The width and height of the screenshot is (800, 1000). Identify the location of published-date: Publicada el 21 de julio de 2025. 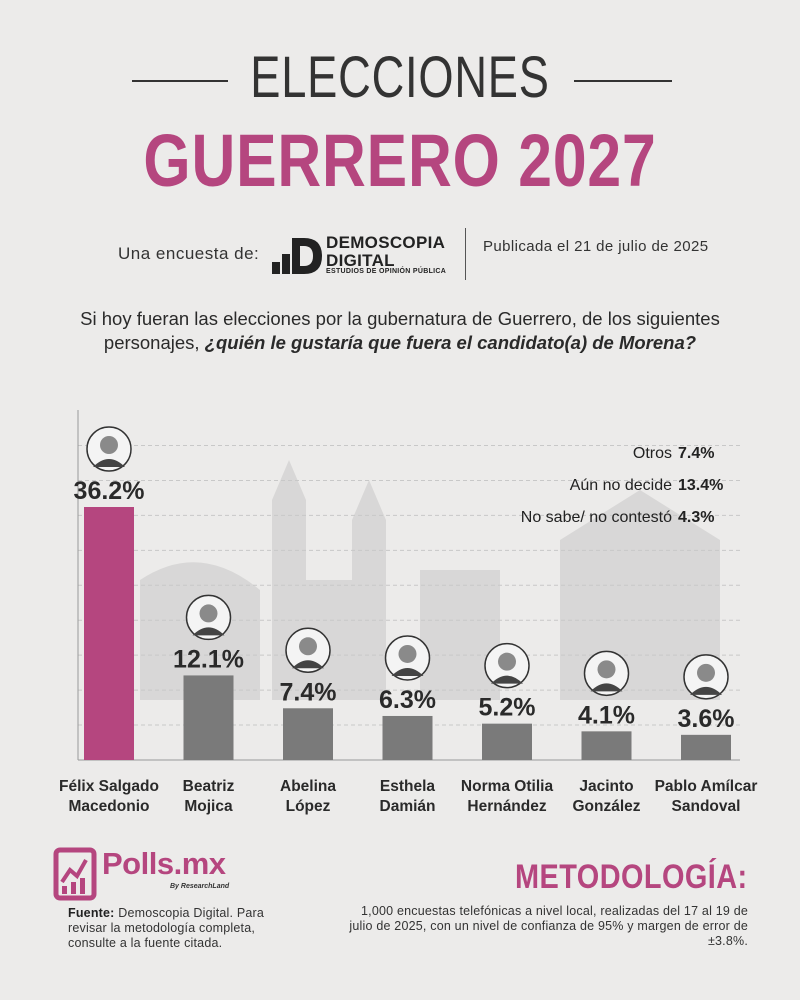
(596, 246).